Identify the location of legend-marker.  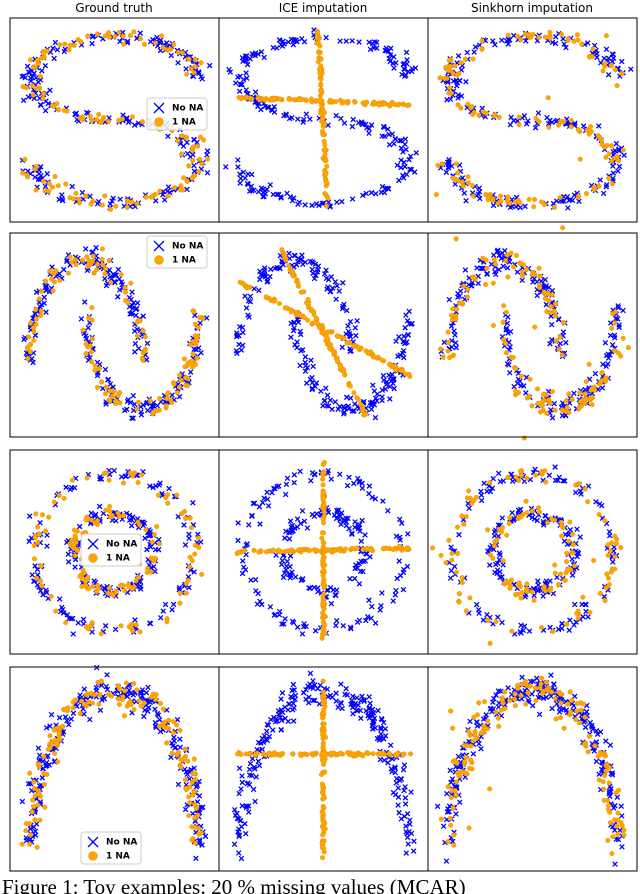
(93, 558).